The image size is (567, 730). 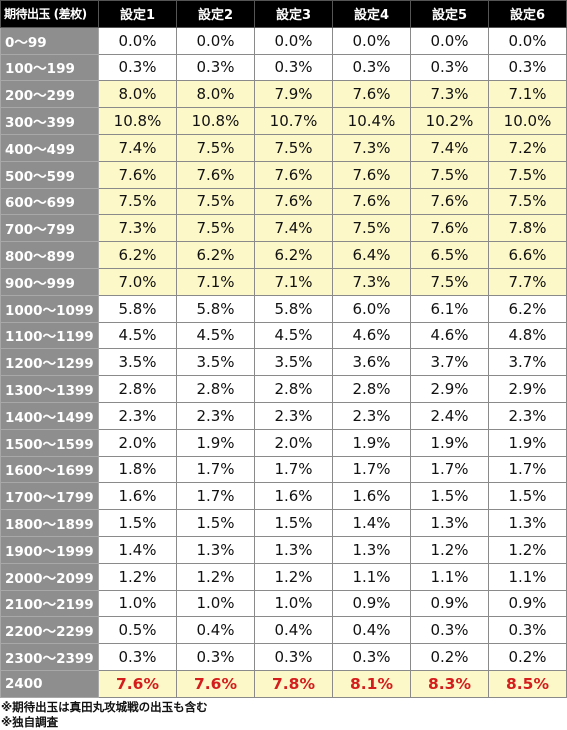 What do you see at coordinates (137, 14) in the screenshot?
I see `column-header-setting-1: 設定1` at bounding box center [137, 14].